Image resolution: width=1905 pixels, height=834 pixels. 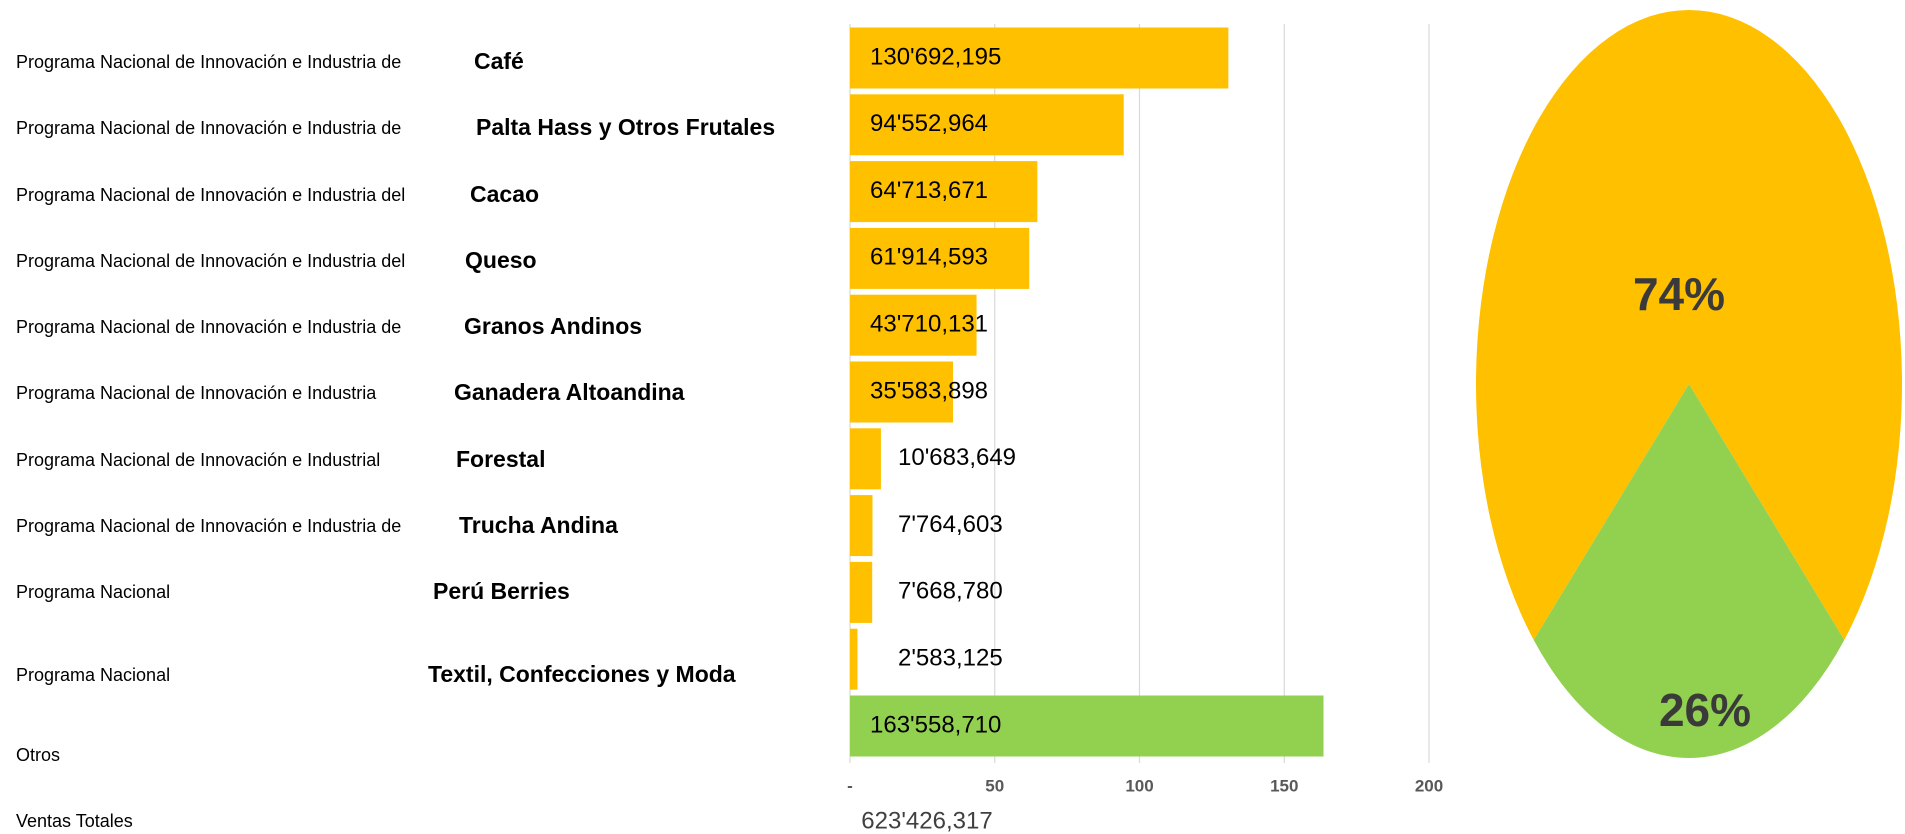 I want to click on category-label: Trucha Andina, so click(x=538, y=525).